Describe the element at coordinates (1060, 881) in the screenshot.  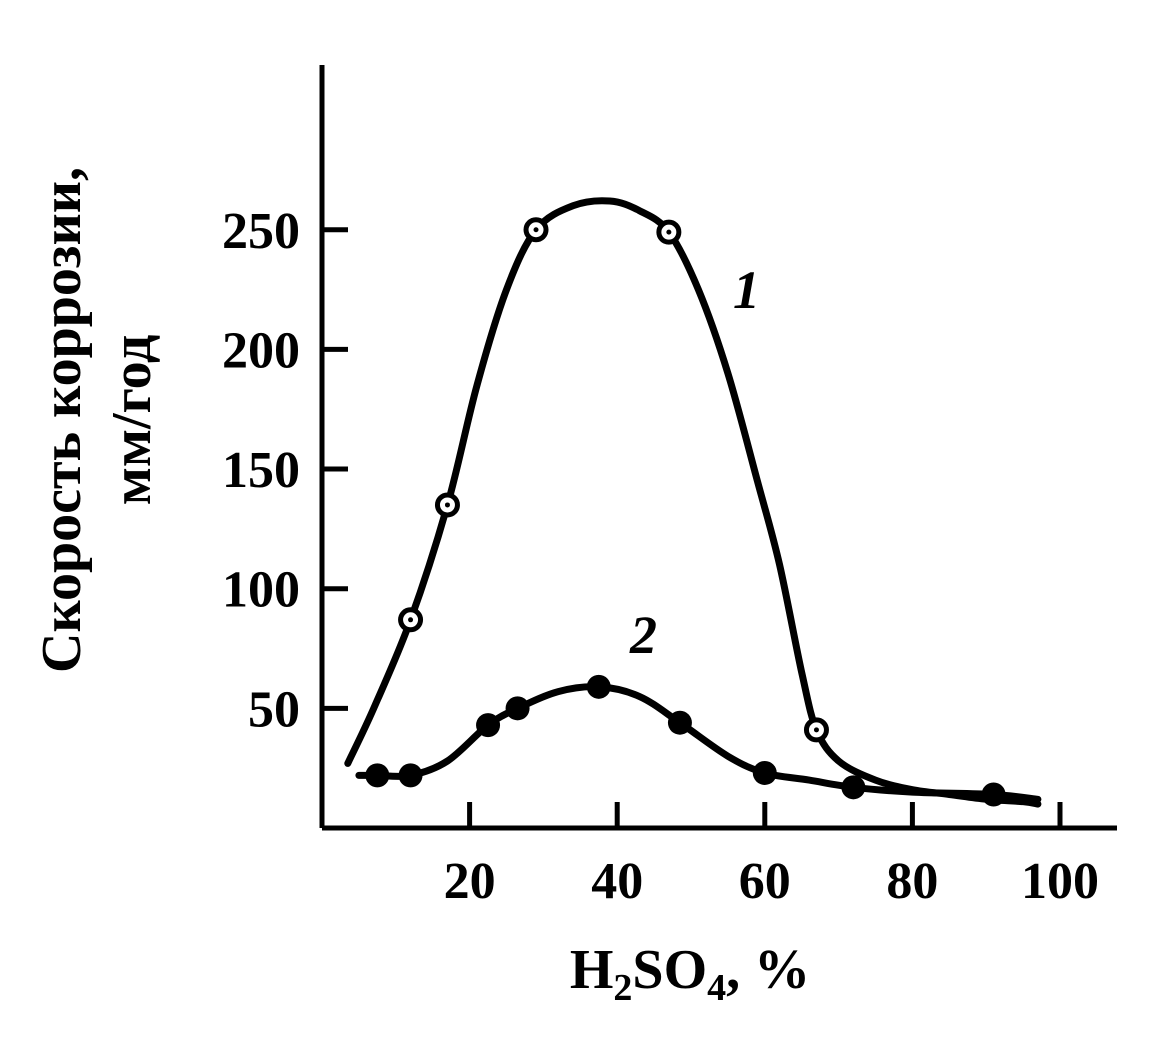
I see `x-tick-label-100: 100` at that location.